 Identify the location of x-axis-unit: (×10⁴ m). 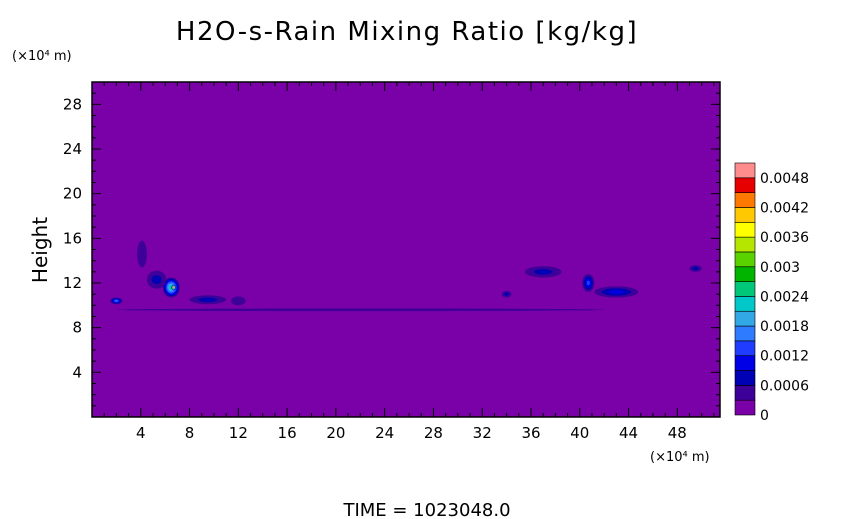
(680, 457).